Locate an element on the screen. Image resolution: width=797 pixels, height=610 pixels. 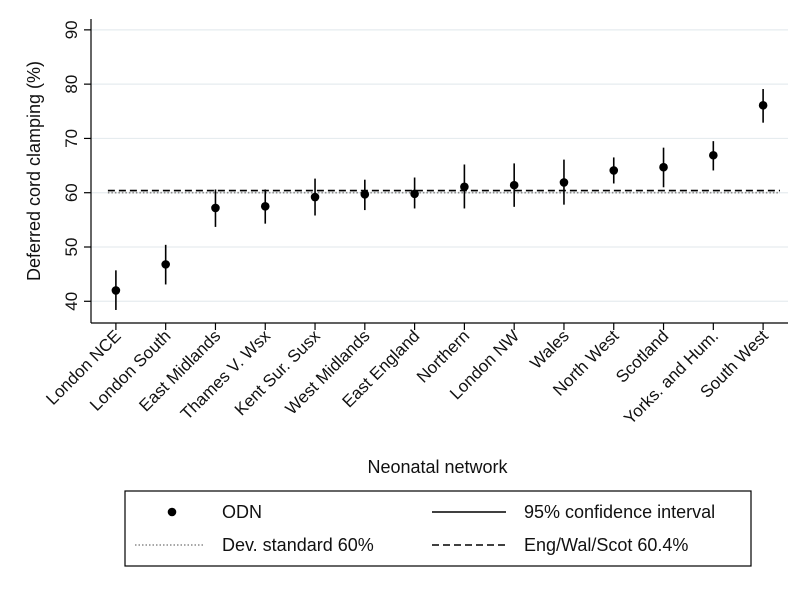
y-tick-label: 70 is located at coordinates (71, 138).